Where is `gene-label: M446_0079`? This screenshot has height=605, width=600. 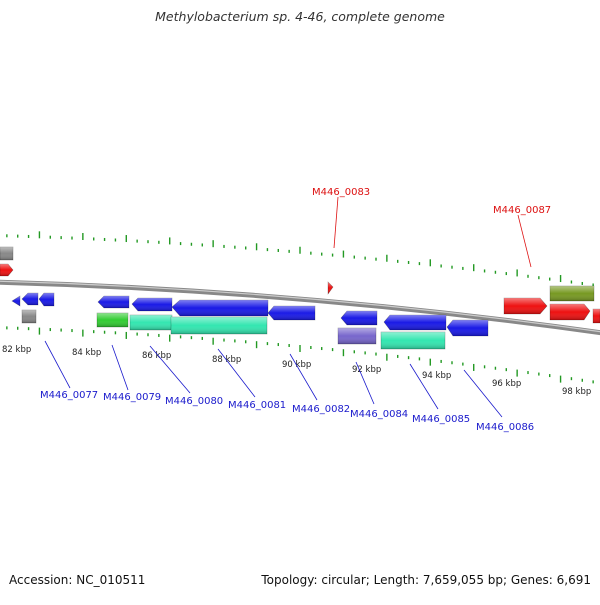
gene-label: M446_0079 is located at coordinates (132, 397).